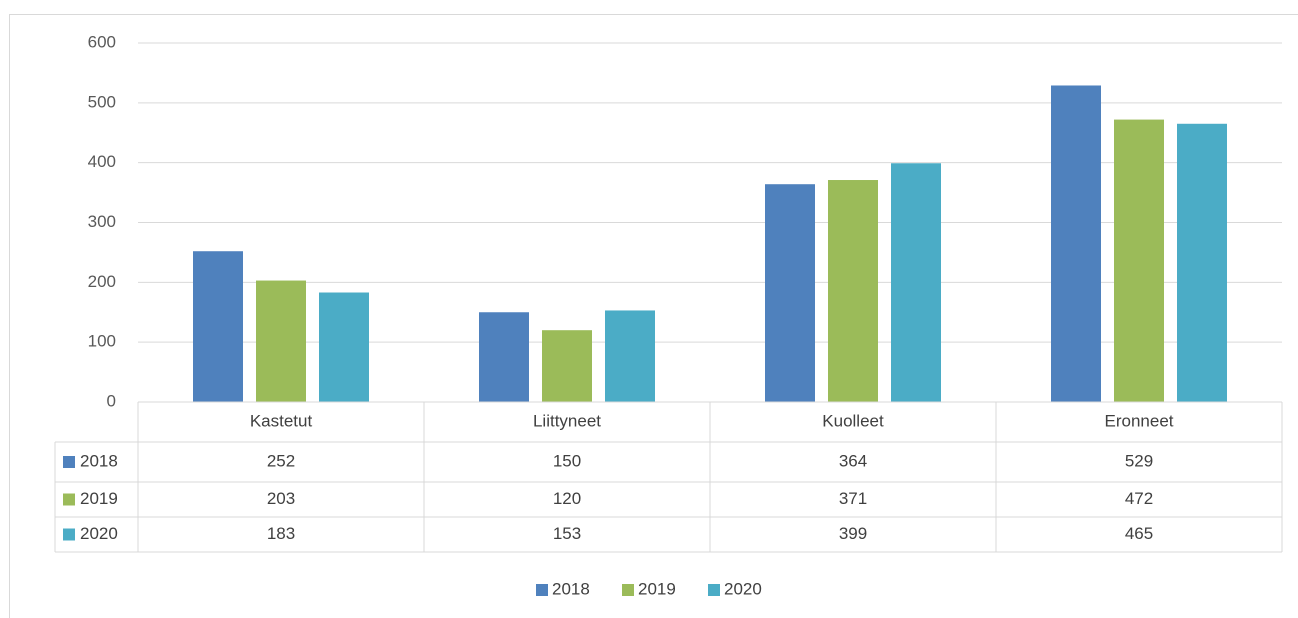 The width and height of the screenshot is (1298, 618). What do you see at coordinates (567, 533) in the screenshot?
I see `table-value: 153` at bounding box center [567, 533].